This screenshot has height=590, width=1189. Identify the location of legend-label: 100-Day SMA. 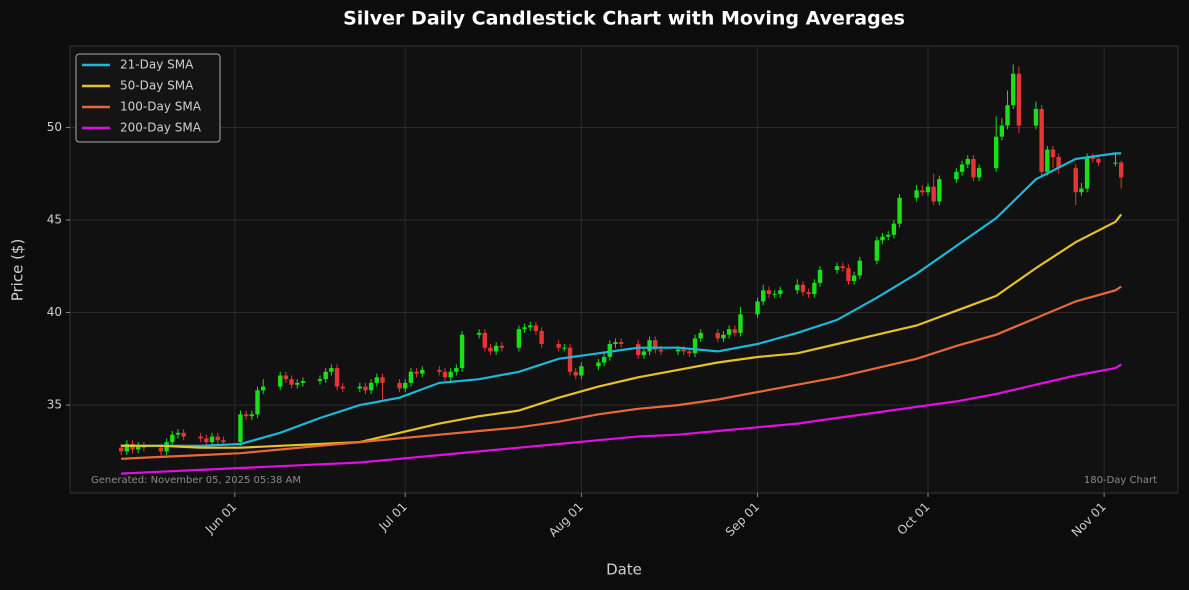
(161, 107).